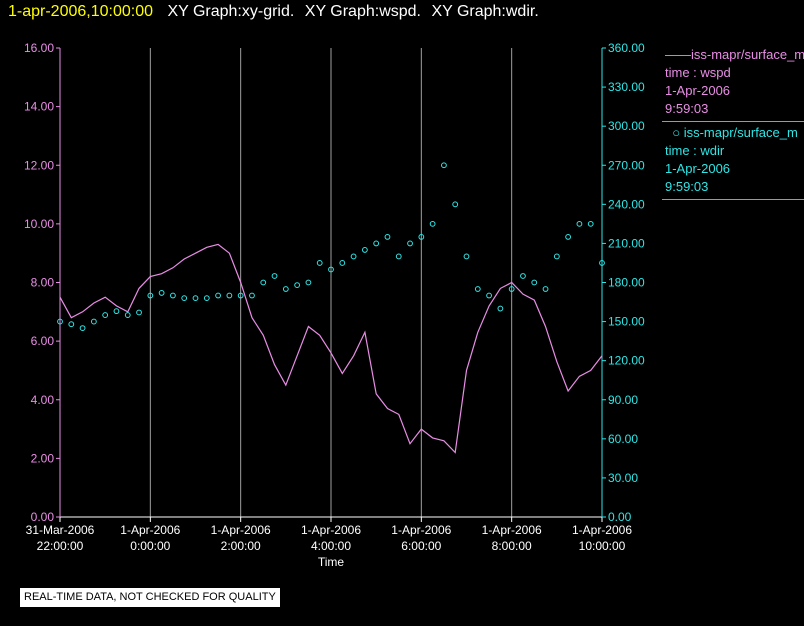 This screenshot has width=804, height=626. I want to click on left-tick-label: 6.00, so click(43, 341).